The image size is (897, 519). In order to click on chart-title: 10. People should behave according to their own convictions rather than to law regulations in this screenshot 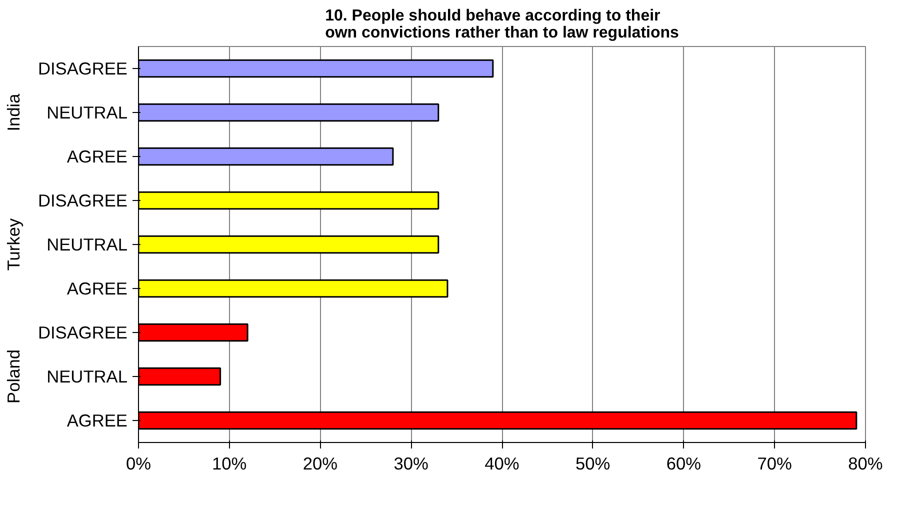, I will do `click(502, 25)`.